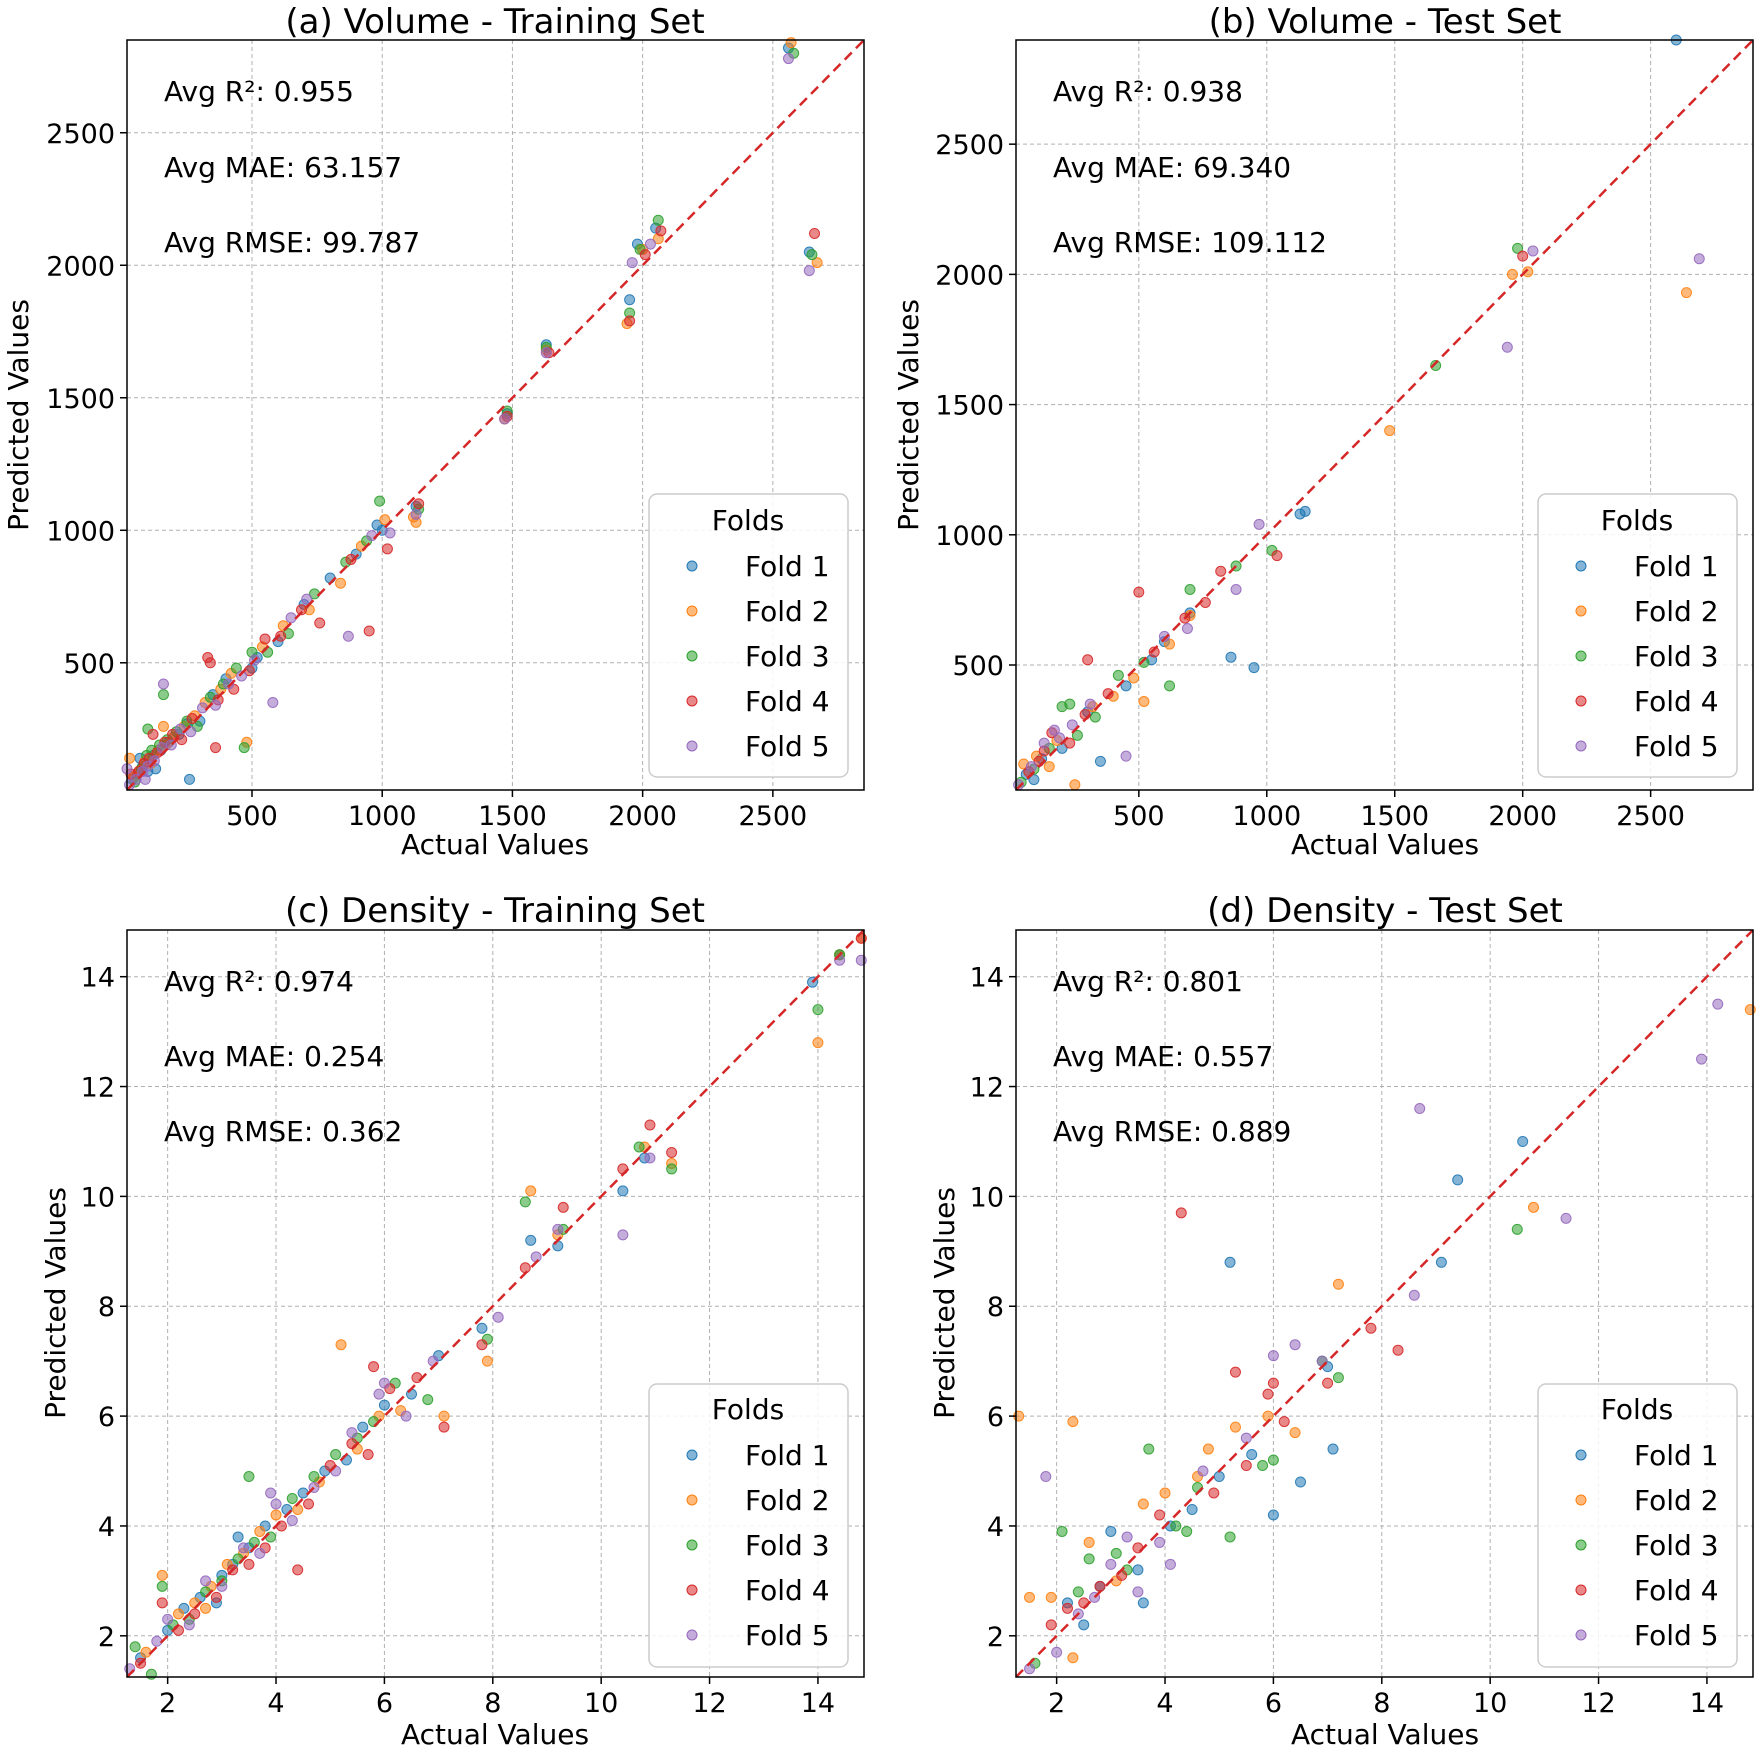 This screenshot has width=1760, height=1751. Describe the element at coordinates (709, 1703) in the screenshot. I see `x-tick-label: 12` at that location.